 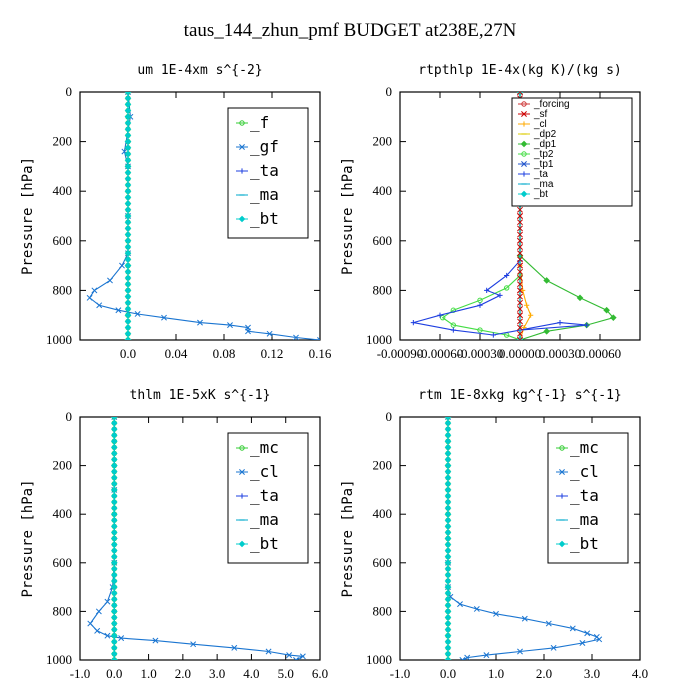 What do you see at coordinates (440, 353) in the screenshot?
I see `x-tick-label: -0.00060` at bounding box center [440, 353].